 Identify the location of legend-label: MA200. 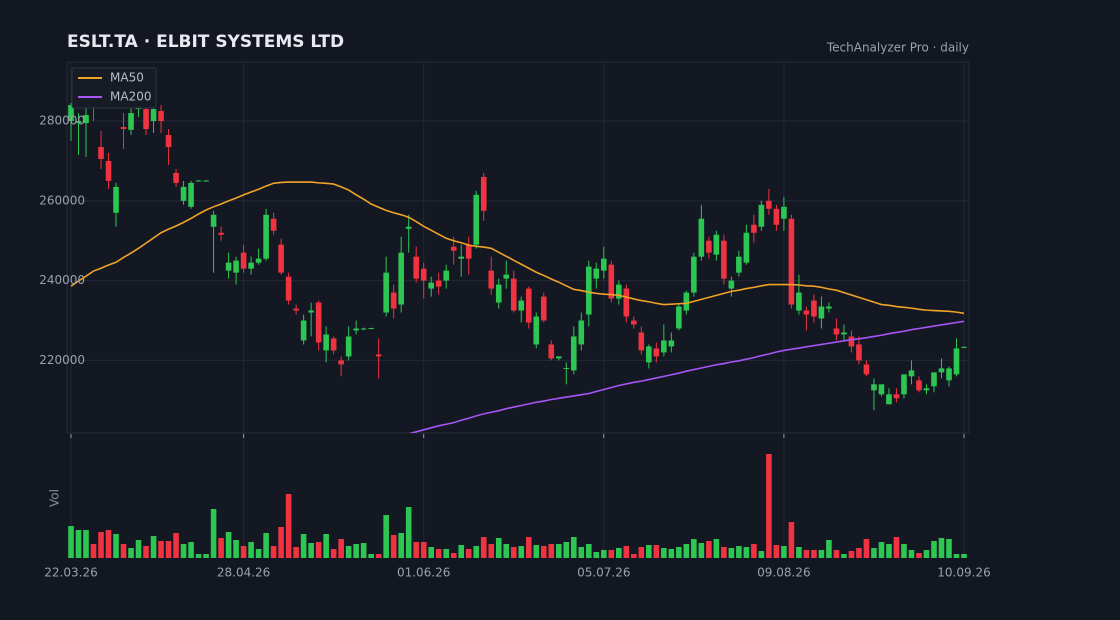
(130, 97).